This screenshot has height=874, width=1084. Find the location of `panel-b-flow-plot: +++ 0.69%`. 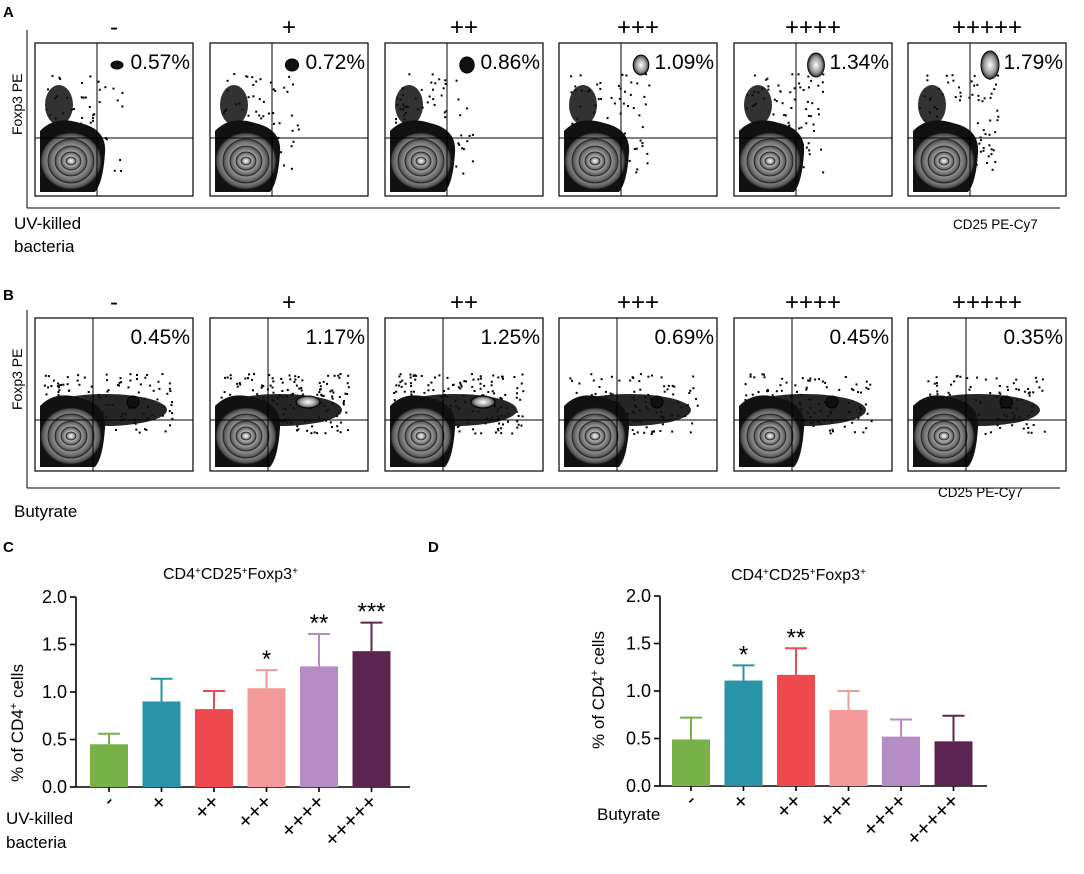

panel-b-flow-plot: +++ 0.69% is located at coordinates (638, 380).